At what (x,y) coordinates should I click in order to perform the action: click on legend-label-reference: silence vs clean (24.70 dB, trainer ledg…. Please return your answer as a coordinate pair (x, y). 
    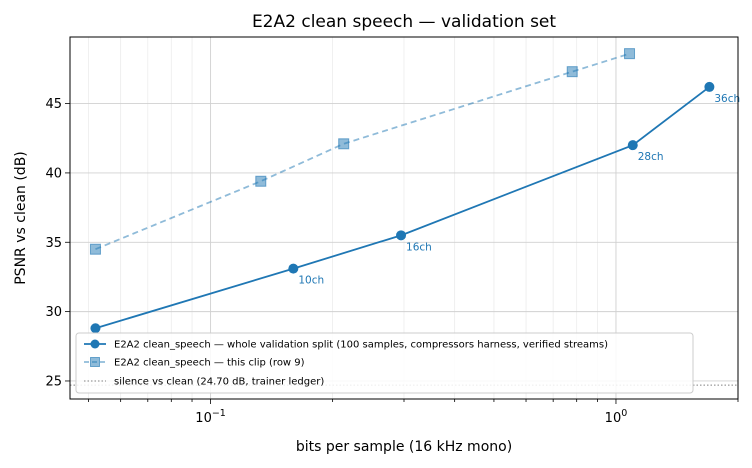
    Looking at the image, I should click on (219, 382).